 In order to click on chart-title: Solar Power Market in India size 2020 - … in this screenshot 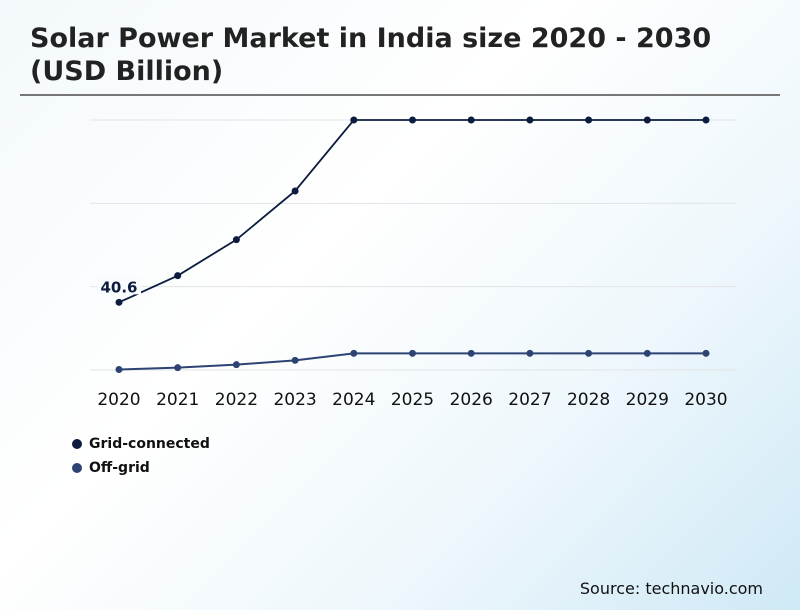, I will do `click(371, 55)`.